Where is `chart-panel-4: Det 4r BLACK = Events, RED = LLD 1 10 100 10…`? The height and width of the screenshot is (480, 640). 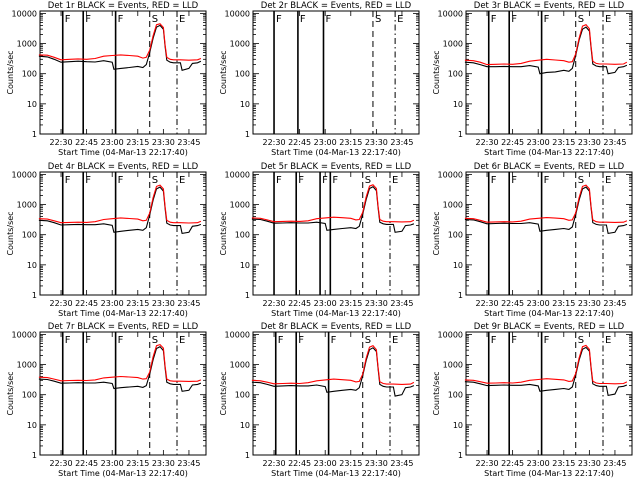
chart-panel-4: Det 4r BLACK = Events, RED = LLD 1 10 100 10… is located at coordinates (106, 240).